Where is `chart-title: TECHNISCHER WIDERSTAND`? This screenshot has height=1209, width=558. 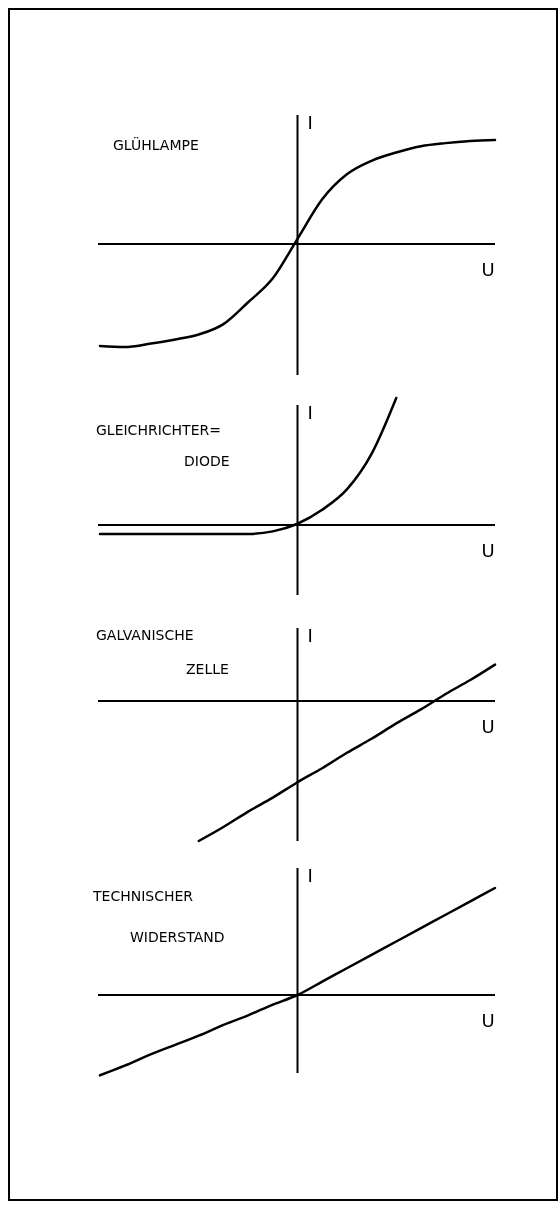 chart-title: TECHNISCHER WIDERSTAND is located at coordinates (159, 916).